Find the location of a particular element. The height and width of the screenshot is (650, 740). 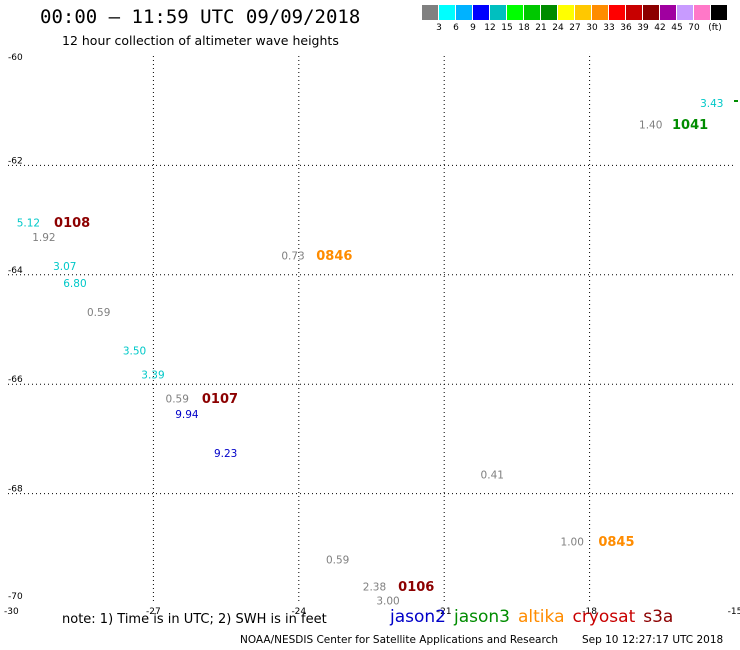

generated-timestamp: Sep 10 12:27:17 UTC 2018 is located at coordinates (653, 640).